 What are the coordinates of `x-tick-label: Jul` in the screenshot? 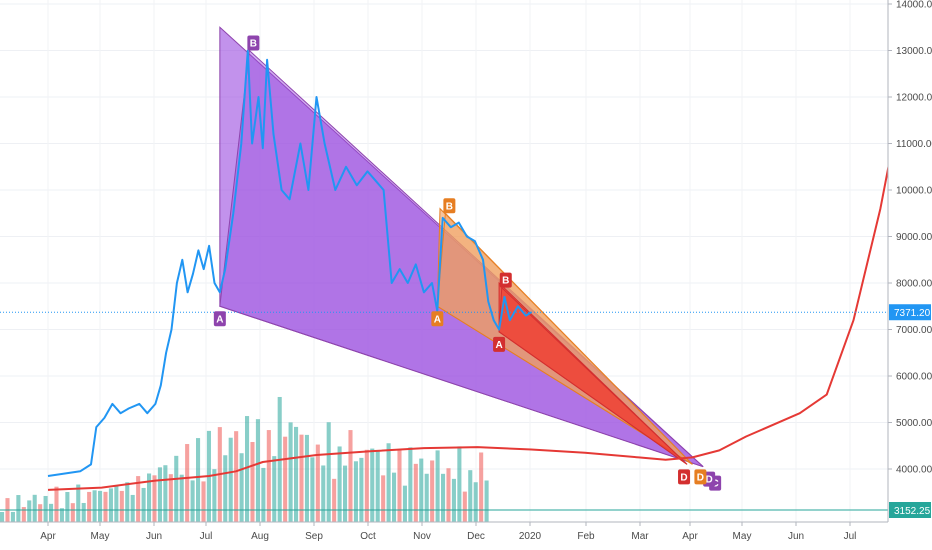 It's located at (206, 536).